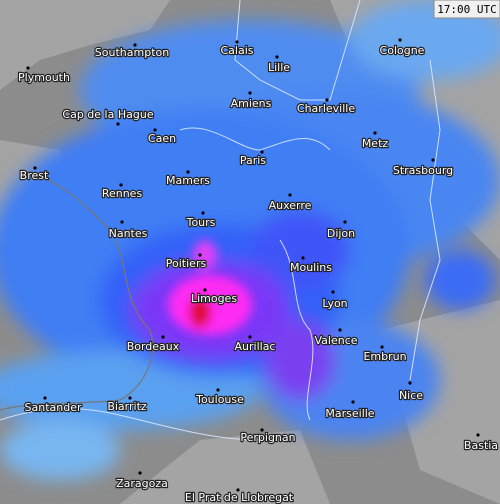 The width and height of the screenshot is (500, 504). I want to click on city-label: Lyon, so click(334, 303).